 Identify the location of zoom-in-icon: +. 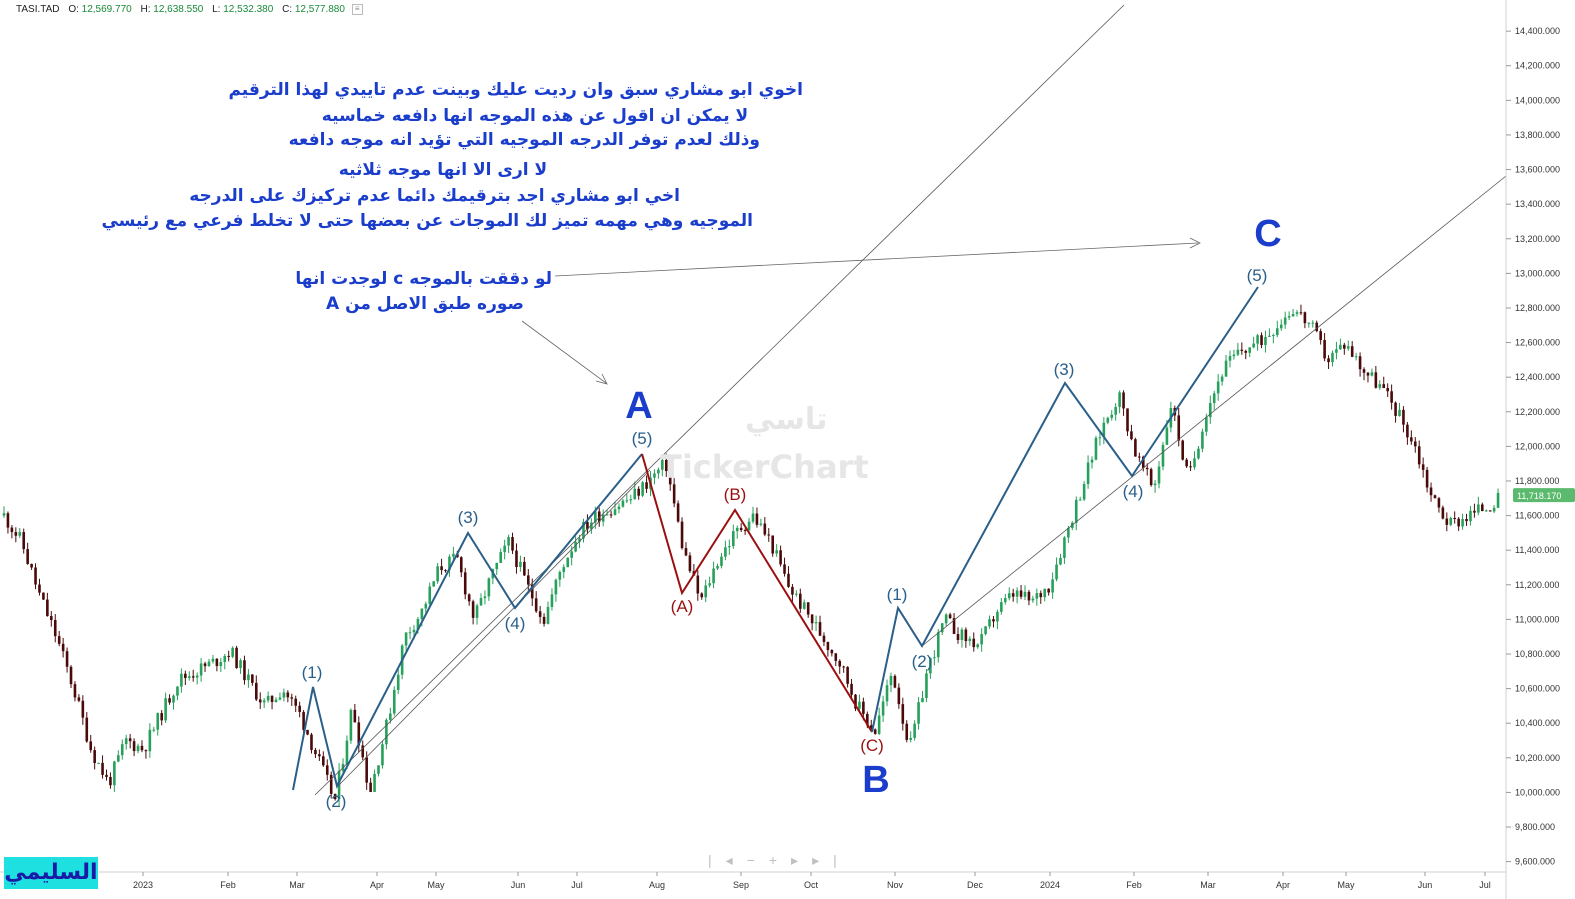
(780, 860).